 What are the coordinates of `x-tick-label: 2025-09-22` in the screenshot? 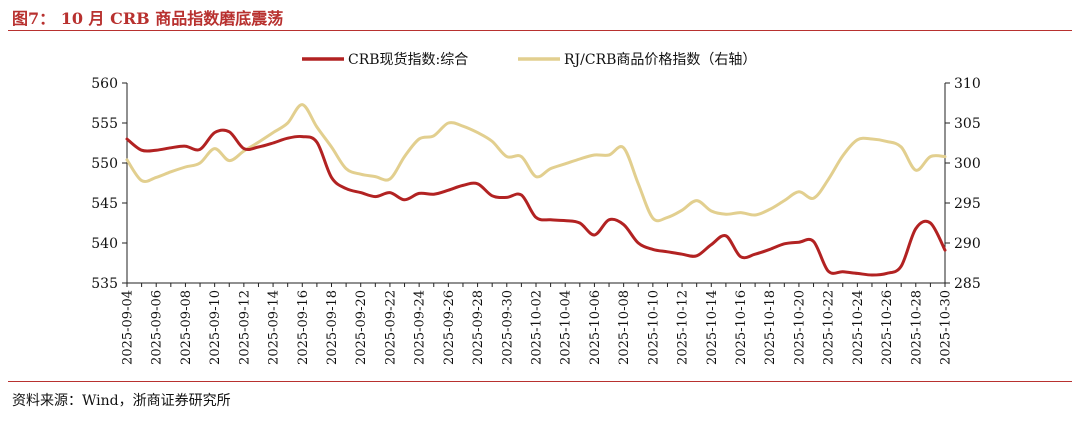 It's located at (390, 327).